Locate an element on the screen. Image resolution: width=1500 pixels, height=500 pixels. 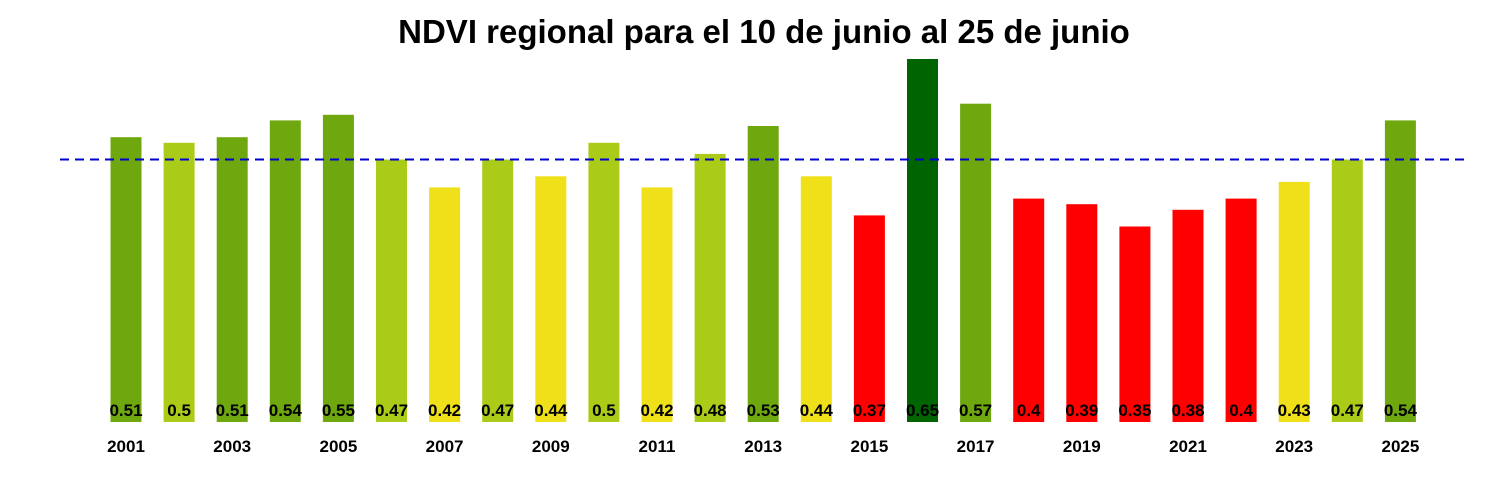
x-tick-label-2009: 2009 is located at coordinates (551, 446).